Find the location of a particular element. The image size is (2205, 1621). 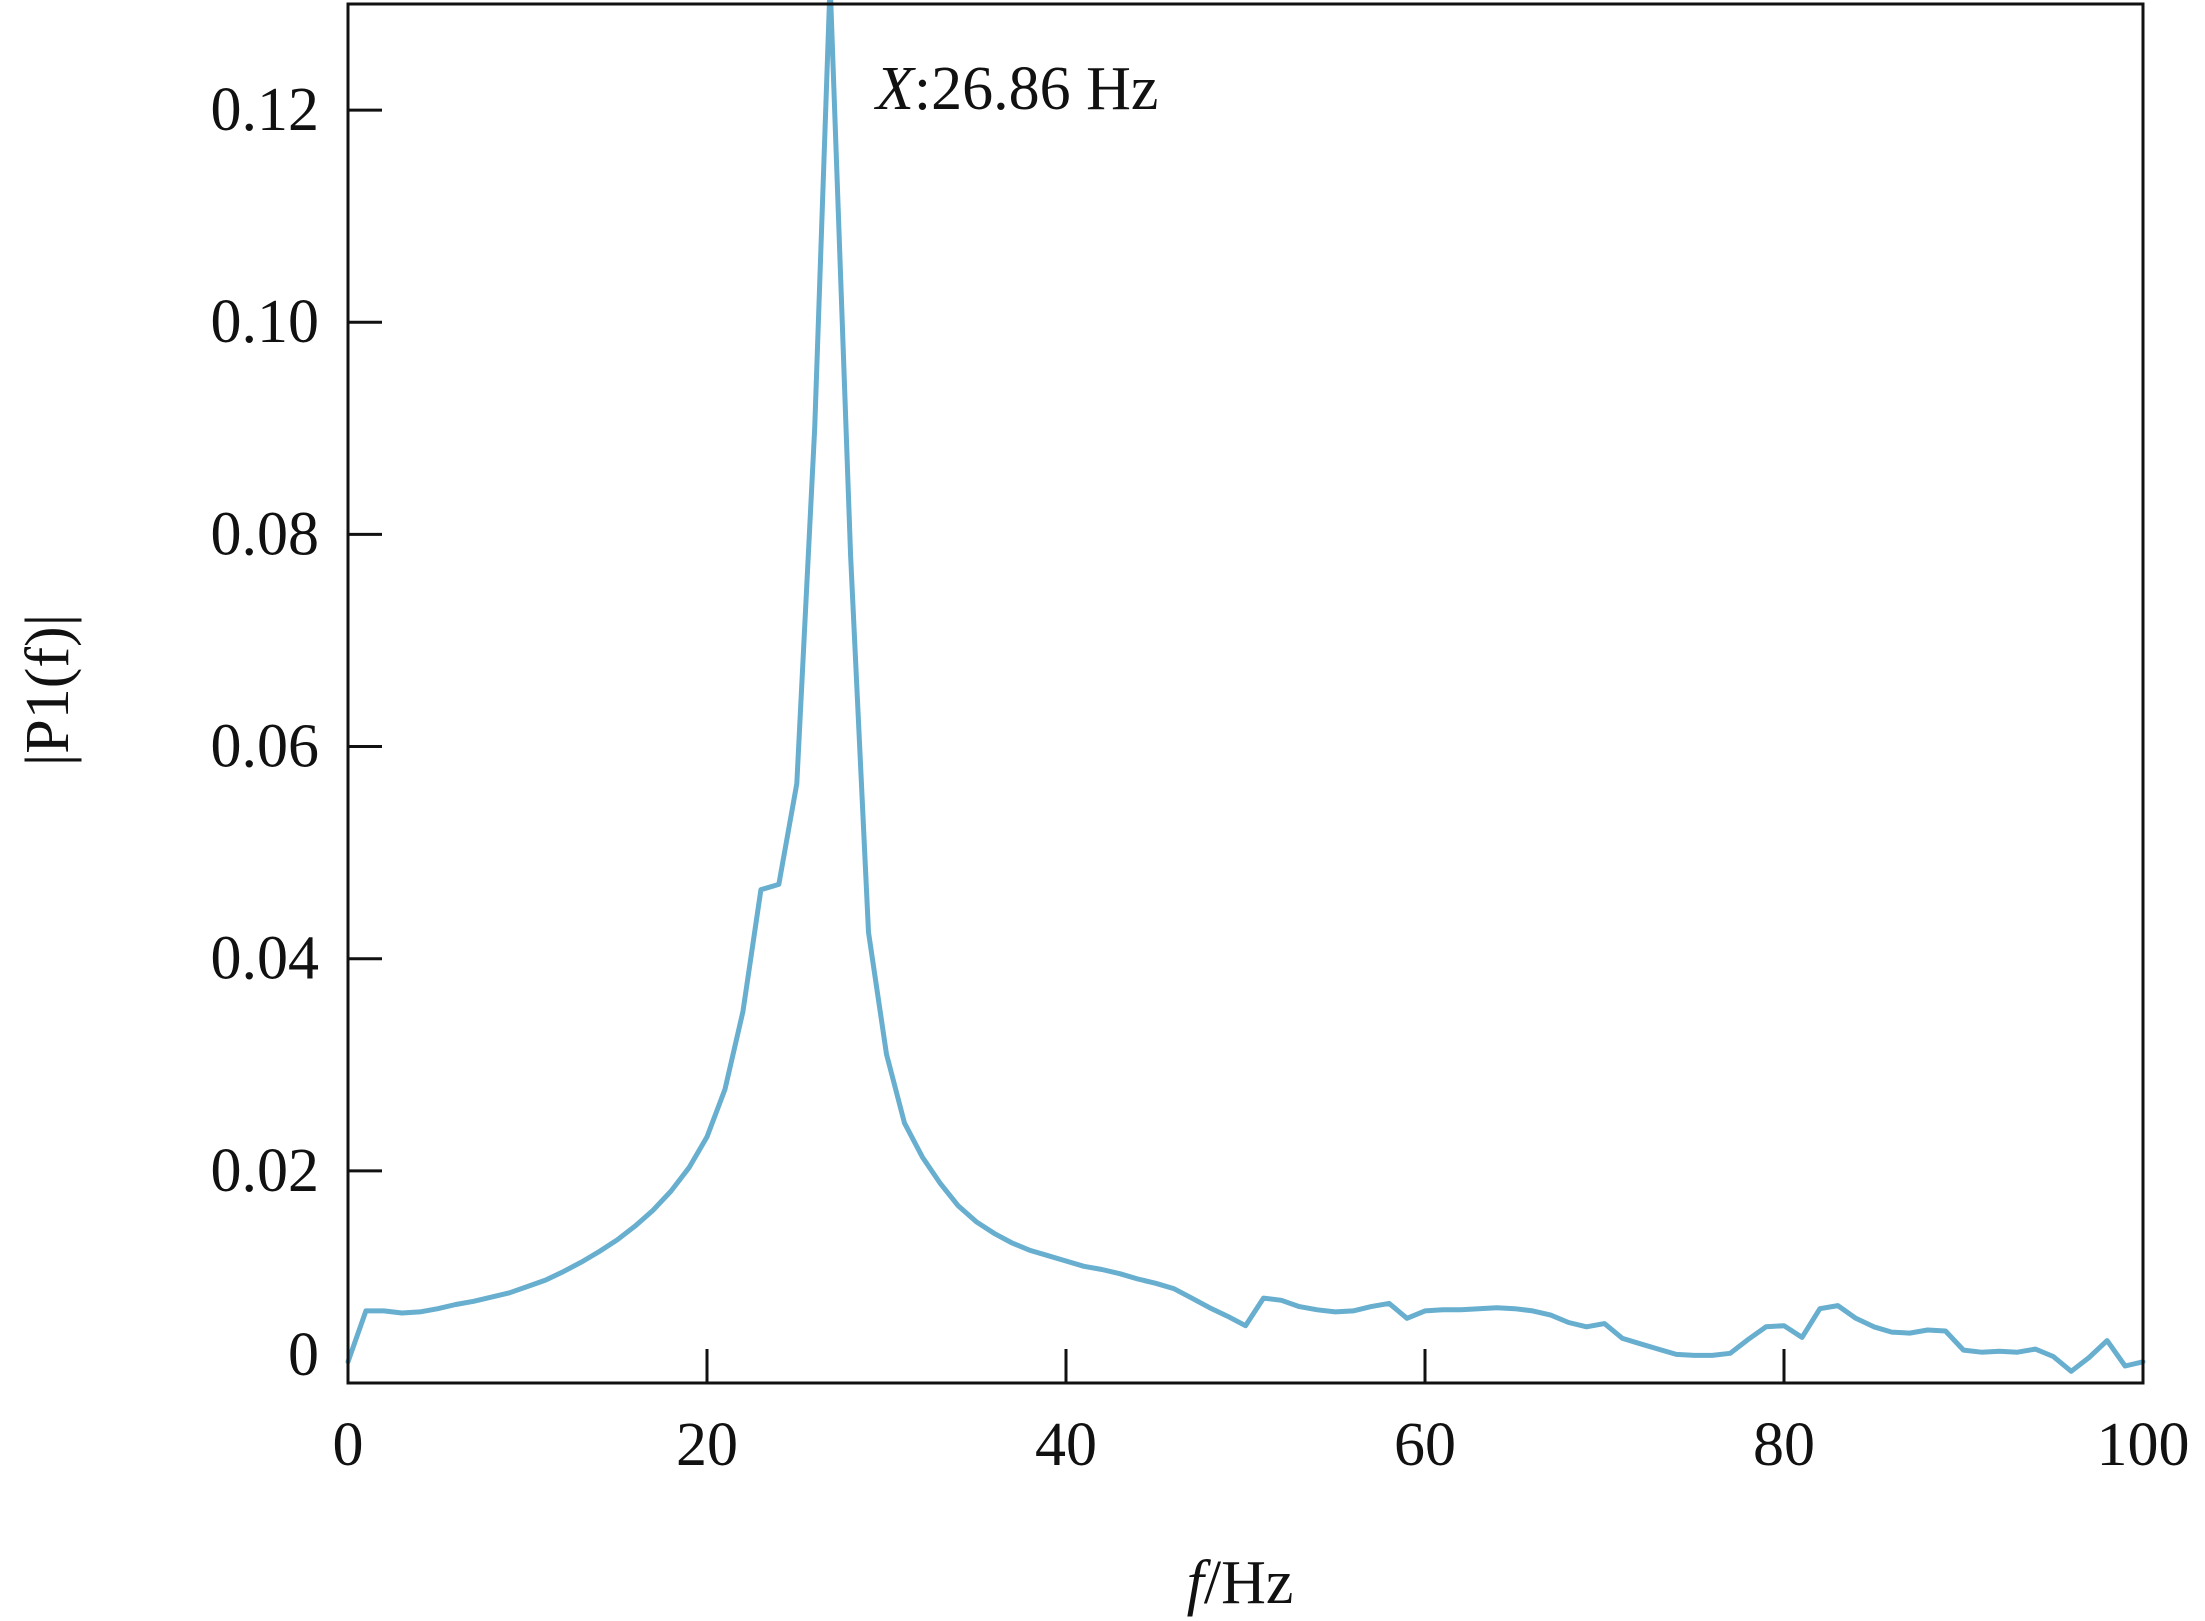

y-tick-label: 0.06 is located at coordinates (265, 747).